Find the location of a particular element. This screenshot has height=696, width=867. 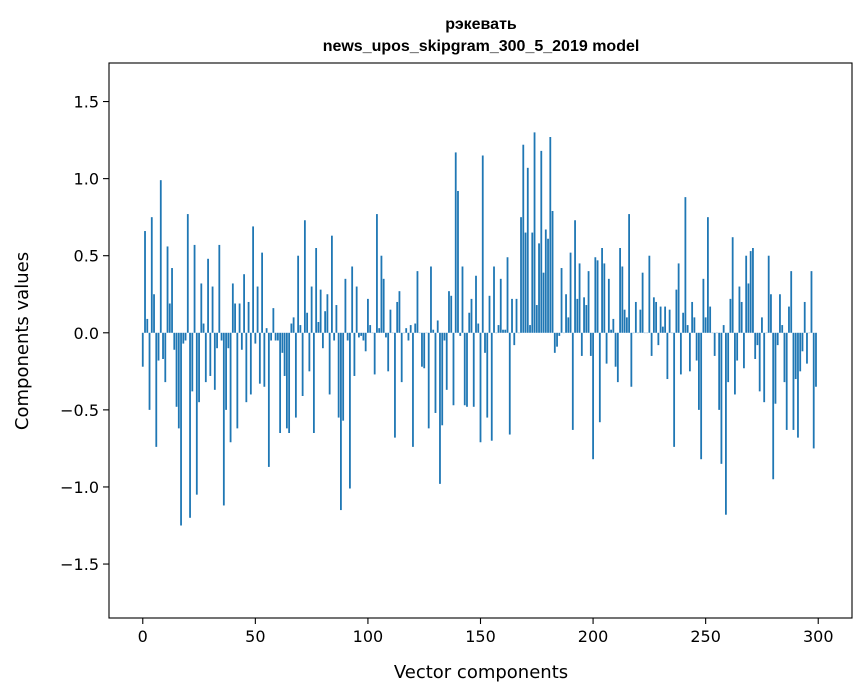

y-tick-label: −0.5 is located at coordinates (79, 410).